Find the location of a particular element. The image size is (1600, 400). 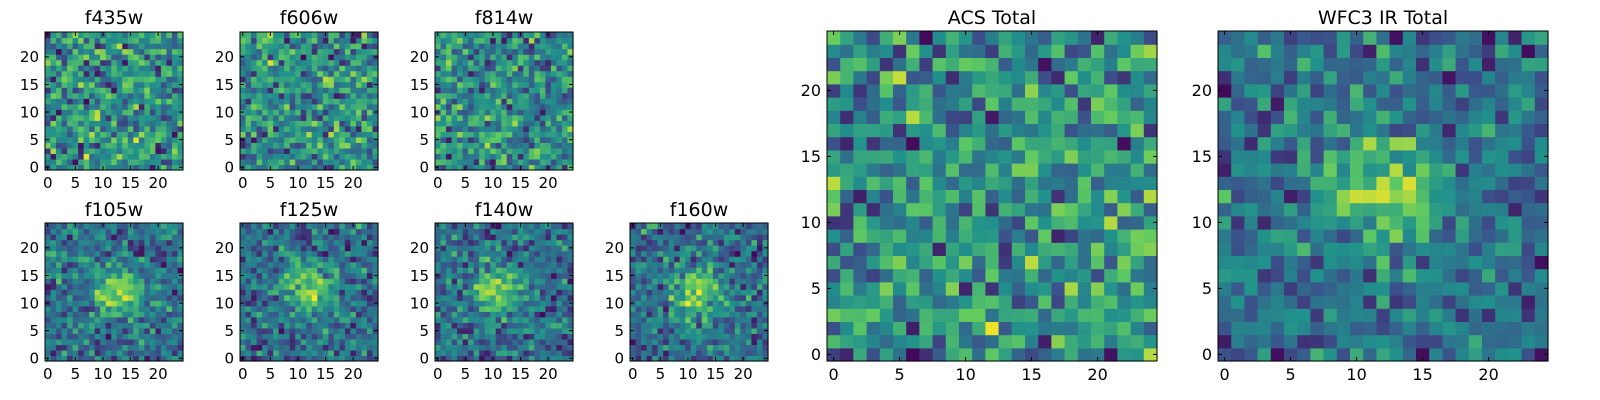

panel-title: f125w is located at coordinates (309, 210).